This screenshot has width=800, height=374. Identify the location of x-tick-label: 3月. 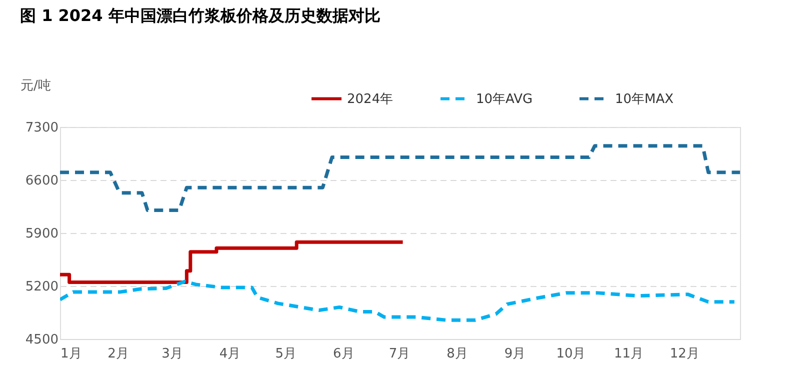
(172, 354).